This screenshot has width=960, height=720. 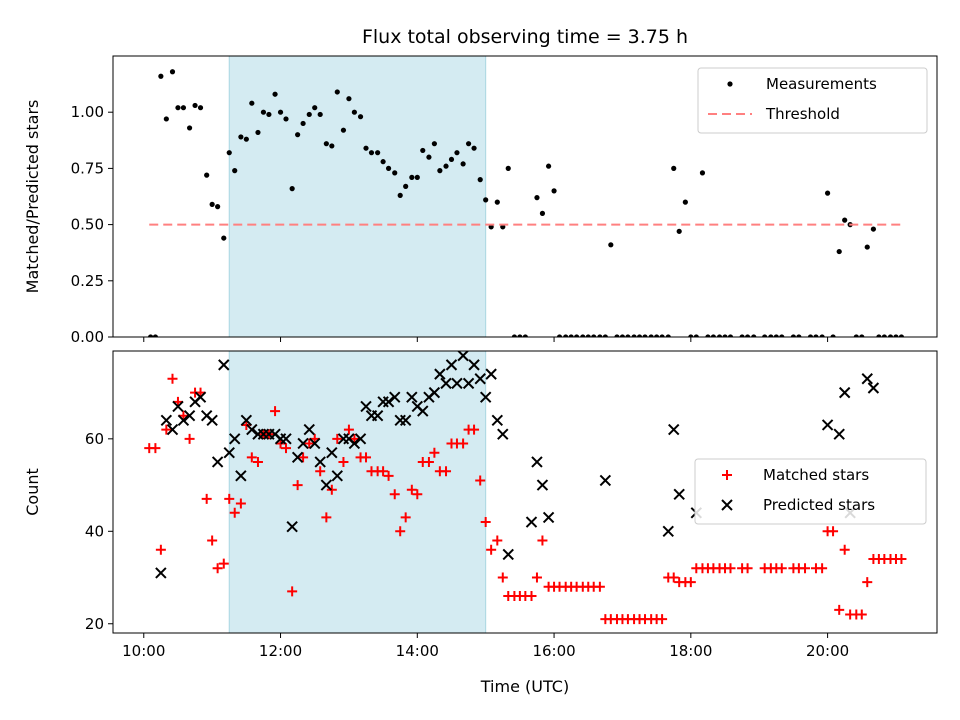 What do you see at coordinates (525, 37) in the screenshot?
I see `chart-title: Flux total observing time = 3.75 h` at bounding box center [525, 37].